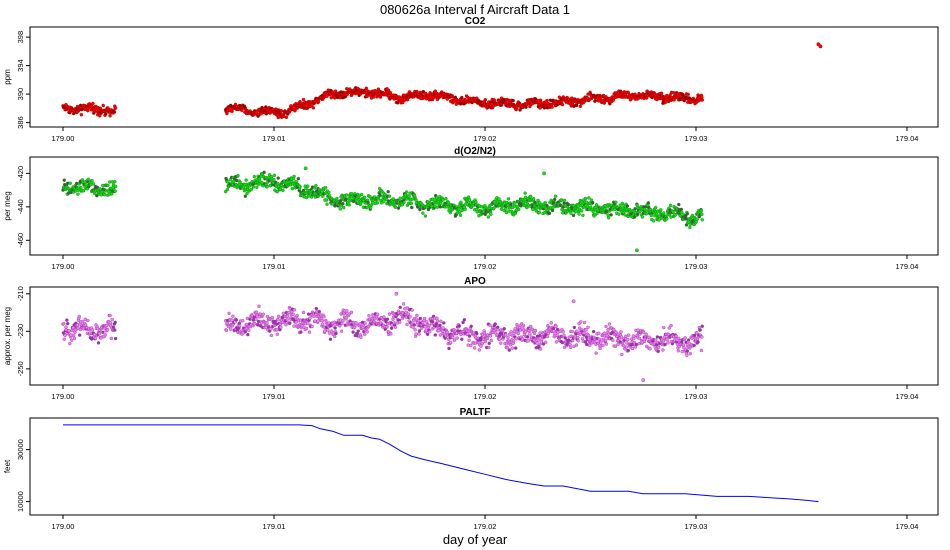 Image resolution: width=950 pixels, height=550 pixels. Describe the element at coordinates (20, 65) in the screenshot. I see `y-tick-label: 394` at that location.